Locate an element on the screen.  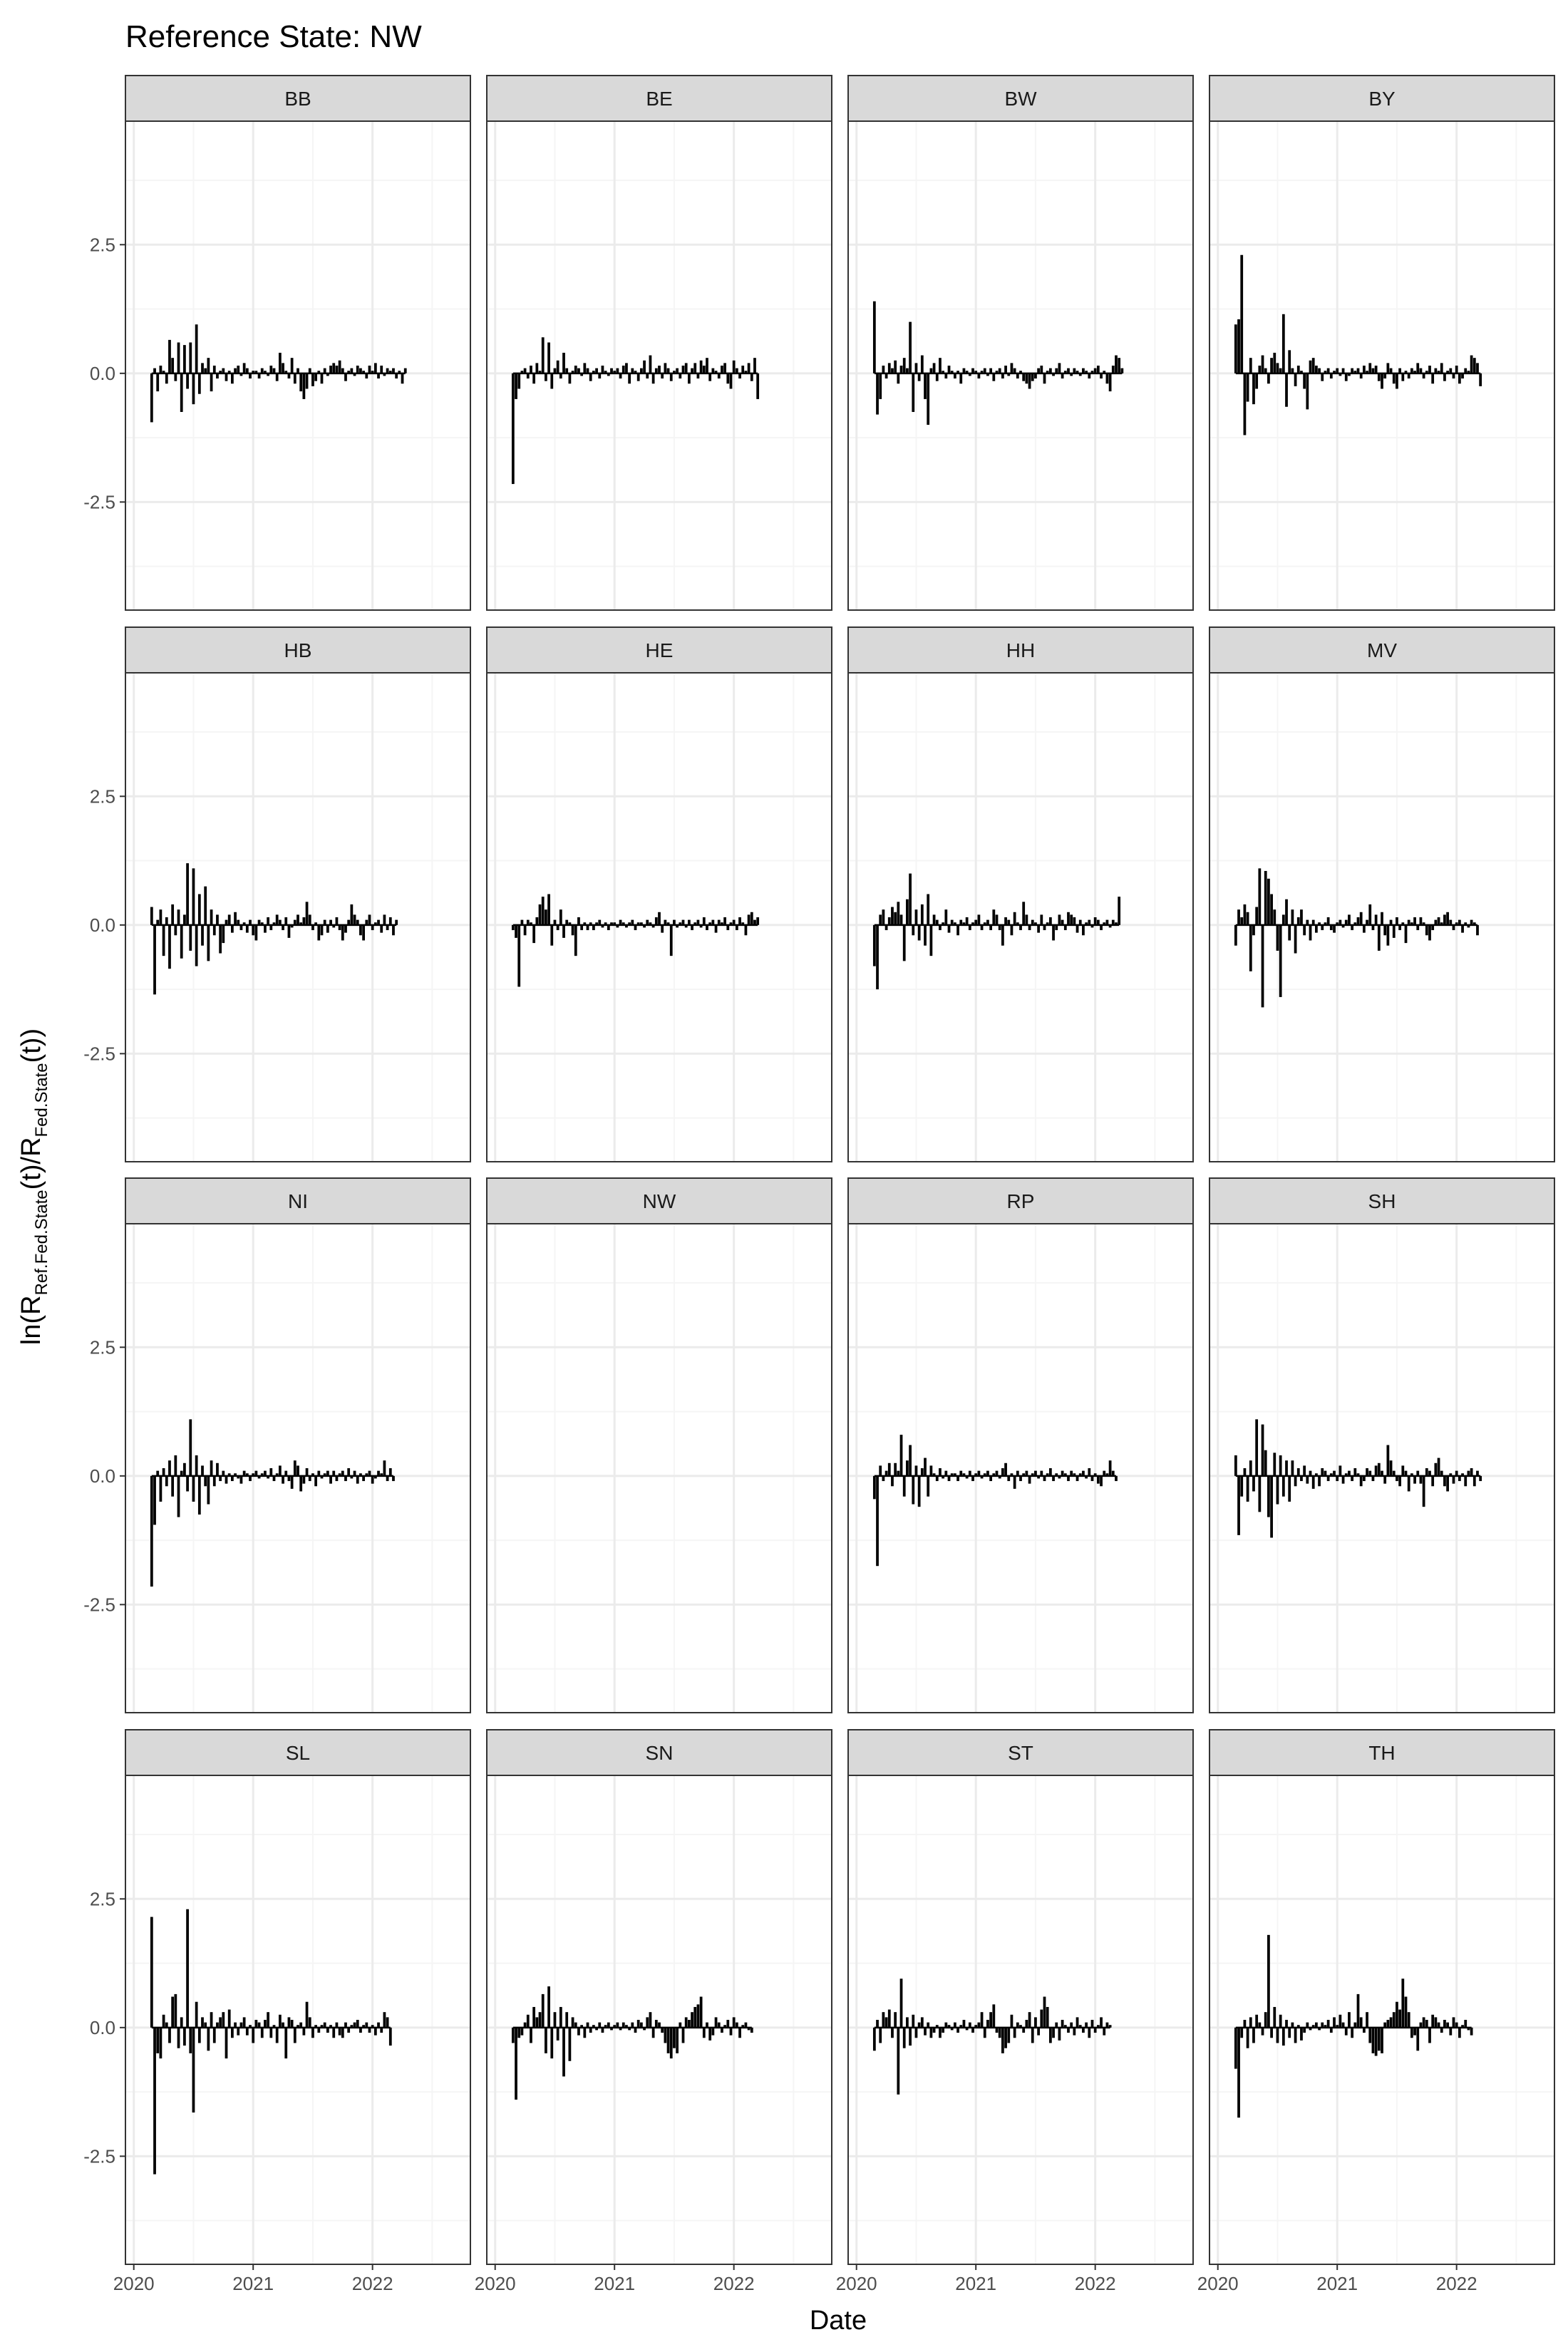
y-tick-label: -2.5 is located at coordinates (99, 1053).